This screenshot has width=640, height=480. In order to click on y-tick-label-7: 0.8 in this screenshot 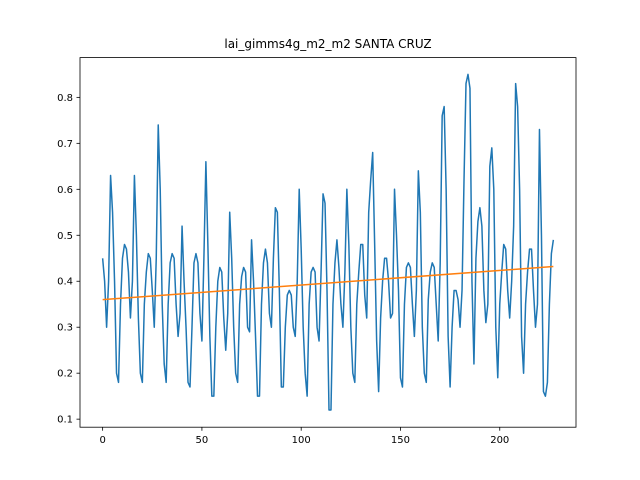, I will do `click(65, 98)`.